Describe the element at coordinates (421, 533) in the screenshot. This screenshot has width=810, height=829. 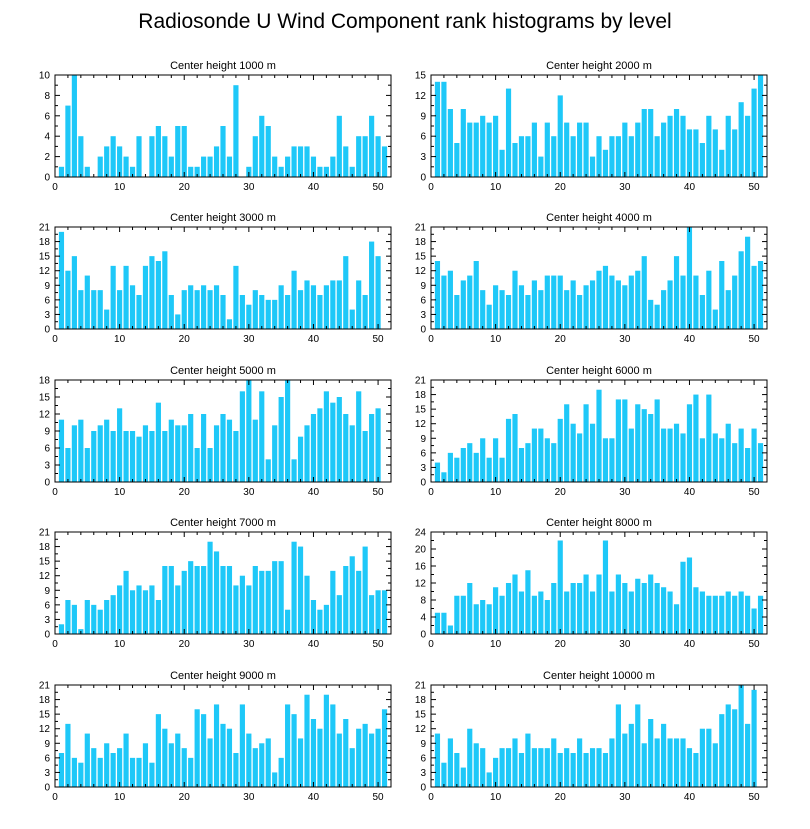
I see `y-tick-label: 24` at that location.